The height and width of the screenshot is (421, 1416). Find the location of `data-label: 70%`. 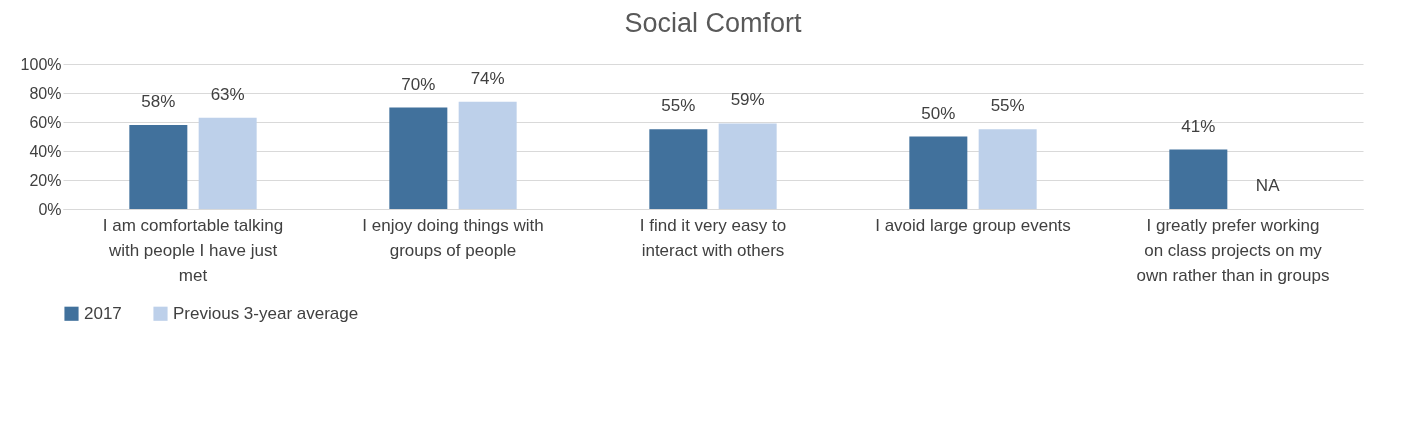

data-label: 70% is located at coordinates (418, 84).